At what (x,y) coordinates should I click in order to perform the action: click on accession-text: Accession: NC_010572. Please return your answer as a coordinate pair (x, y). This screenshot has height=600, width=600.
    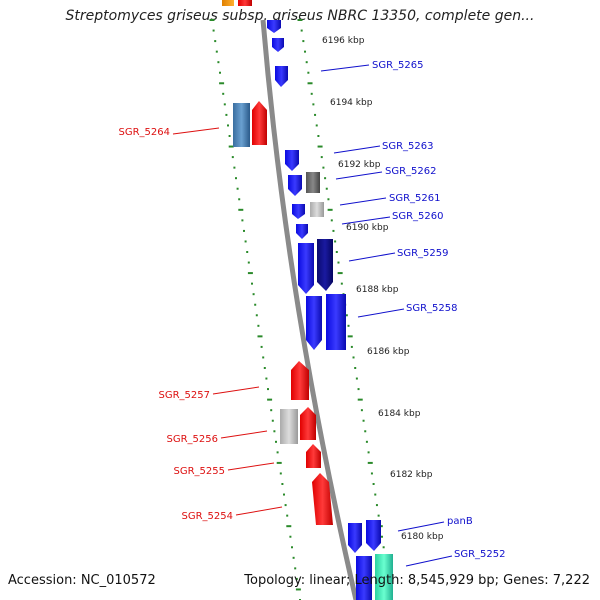
    Looking at the image, I should click on (82, 580).